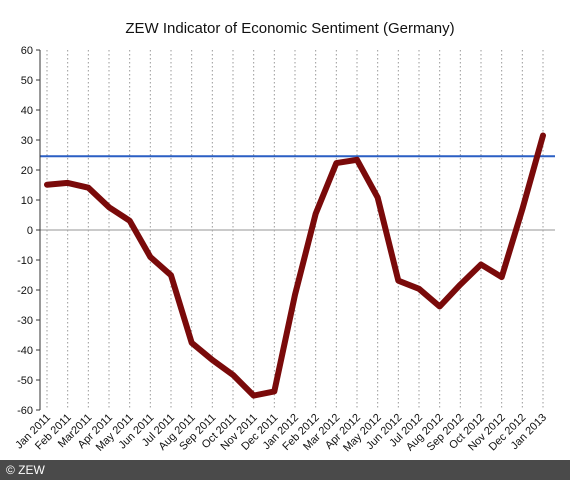 The height and width of the screenshot is (480, 570). Describe the element at coordinates (25, 291) in the screenshot. I see `y-tick-label: -20` at that location.